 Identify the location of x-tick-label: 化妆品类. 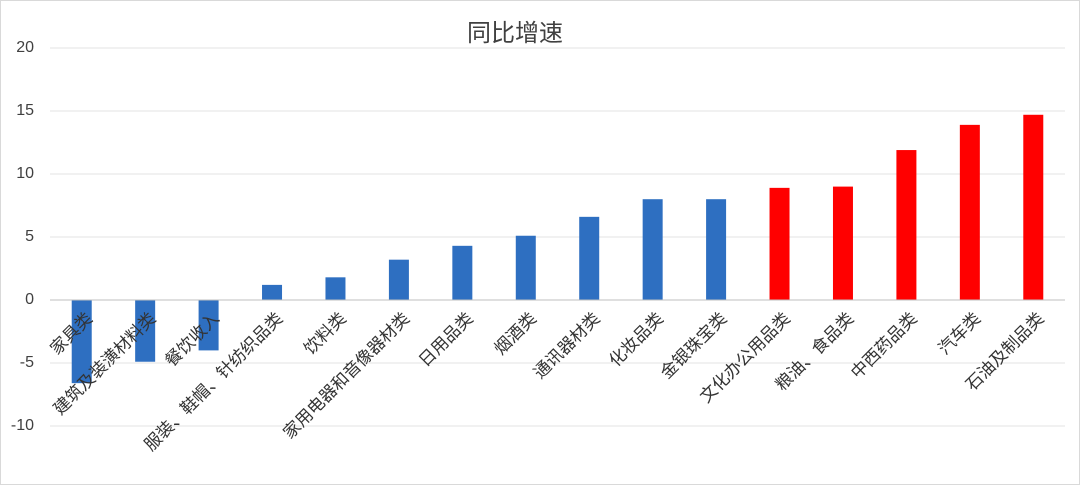
(637, 340).